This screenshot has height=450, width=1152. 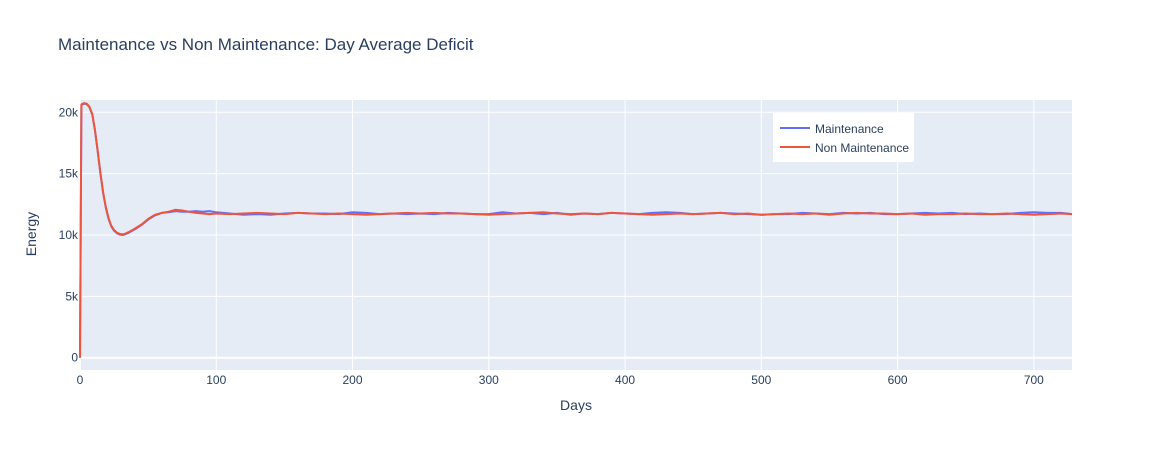 What do you see at coordinates (862, 148) in the screenshot?
I see `legend-label-non-maintenance: Non Maintenance` at bounding box center [862, 148].